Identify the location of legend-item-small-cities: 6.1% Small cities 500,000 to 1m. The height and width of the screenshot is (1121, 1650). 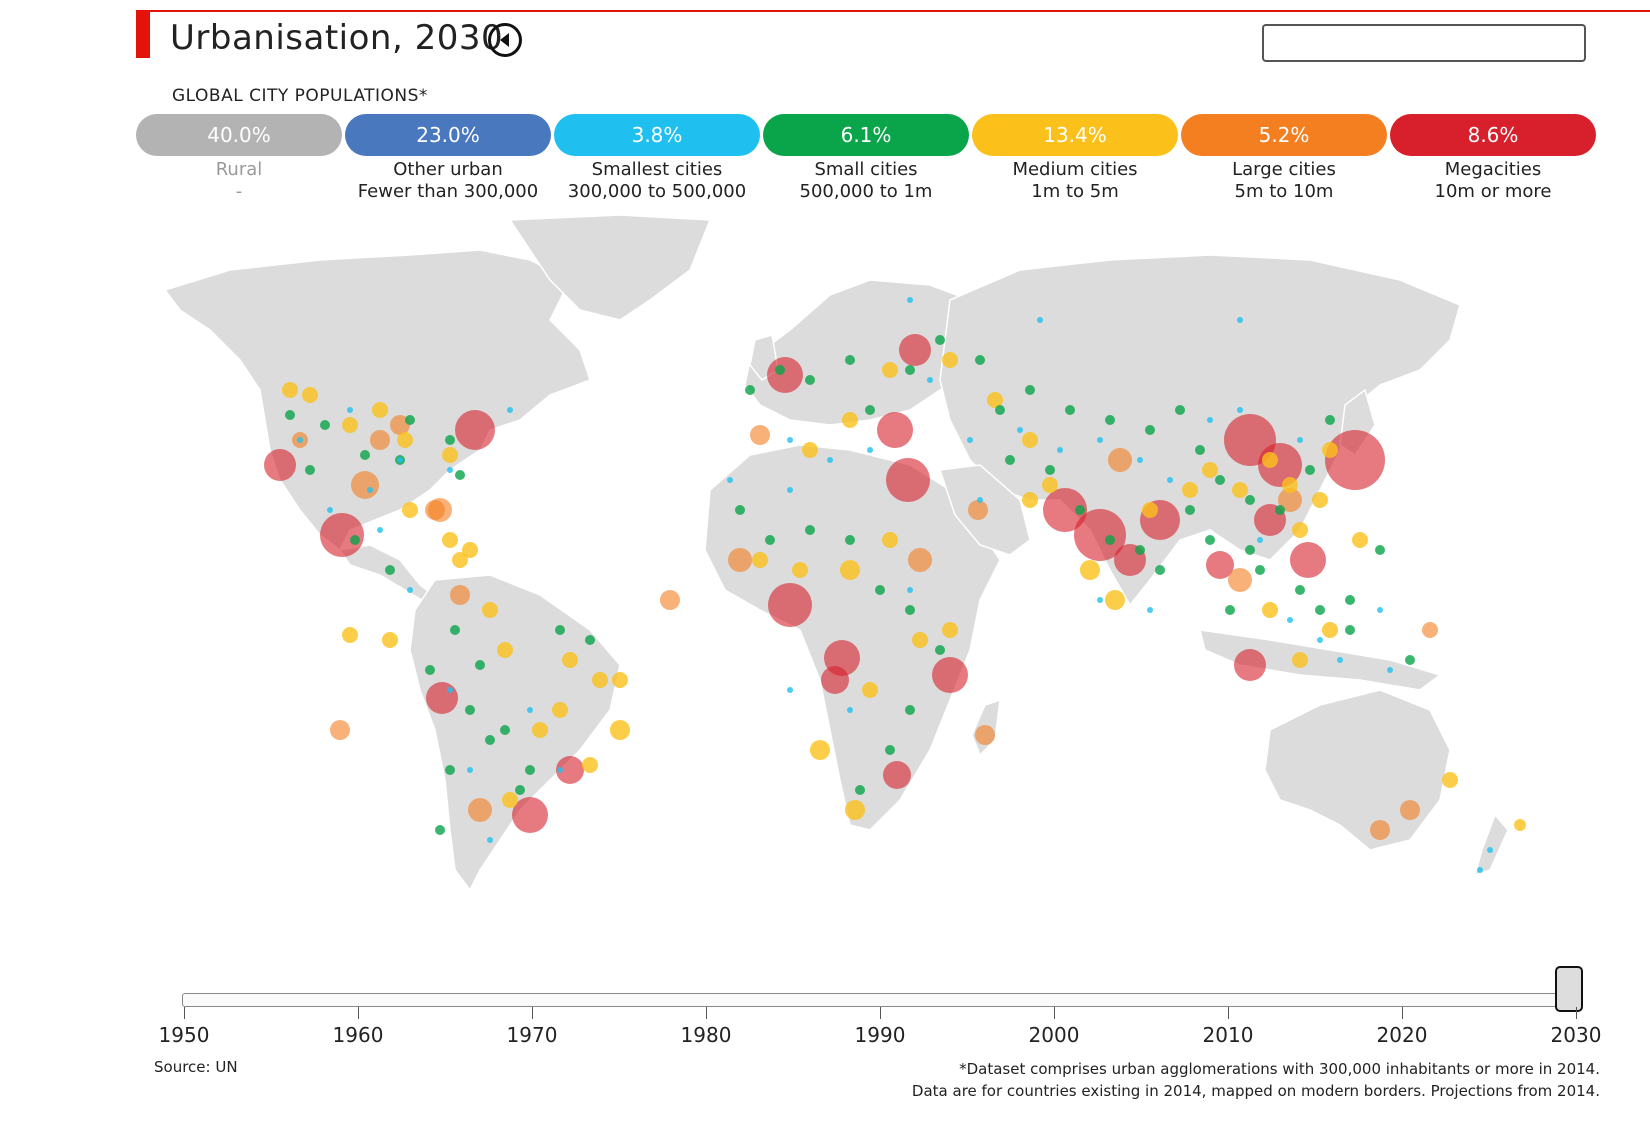
(866, 158).